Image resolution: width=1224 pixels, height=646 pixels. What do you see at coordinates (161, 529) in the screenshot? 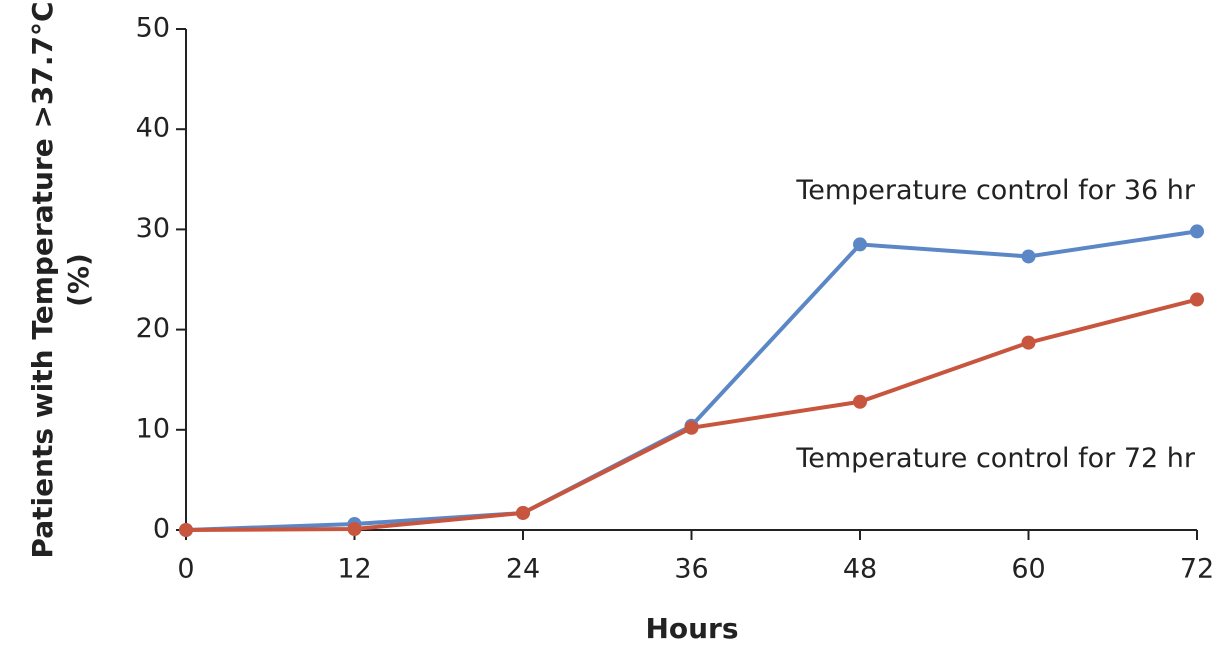
I see `y-tick-label: 0` at bounding box center [161, 529].